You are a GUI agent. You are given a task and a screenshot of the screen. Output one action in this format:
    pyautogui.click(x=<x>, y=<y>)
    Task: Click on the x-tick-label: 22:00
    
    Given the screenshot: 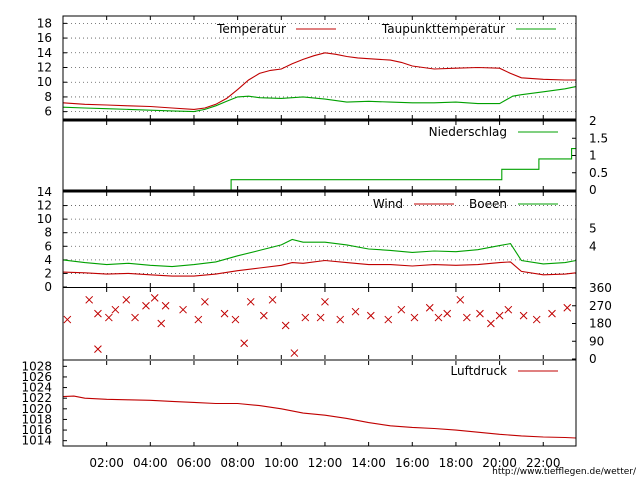 What is the action you would take?
    pyautogui.click(x=543, y=463)
    